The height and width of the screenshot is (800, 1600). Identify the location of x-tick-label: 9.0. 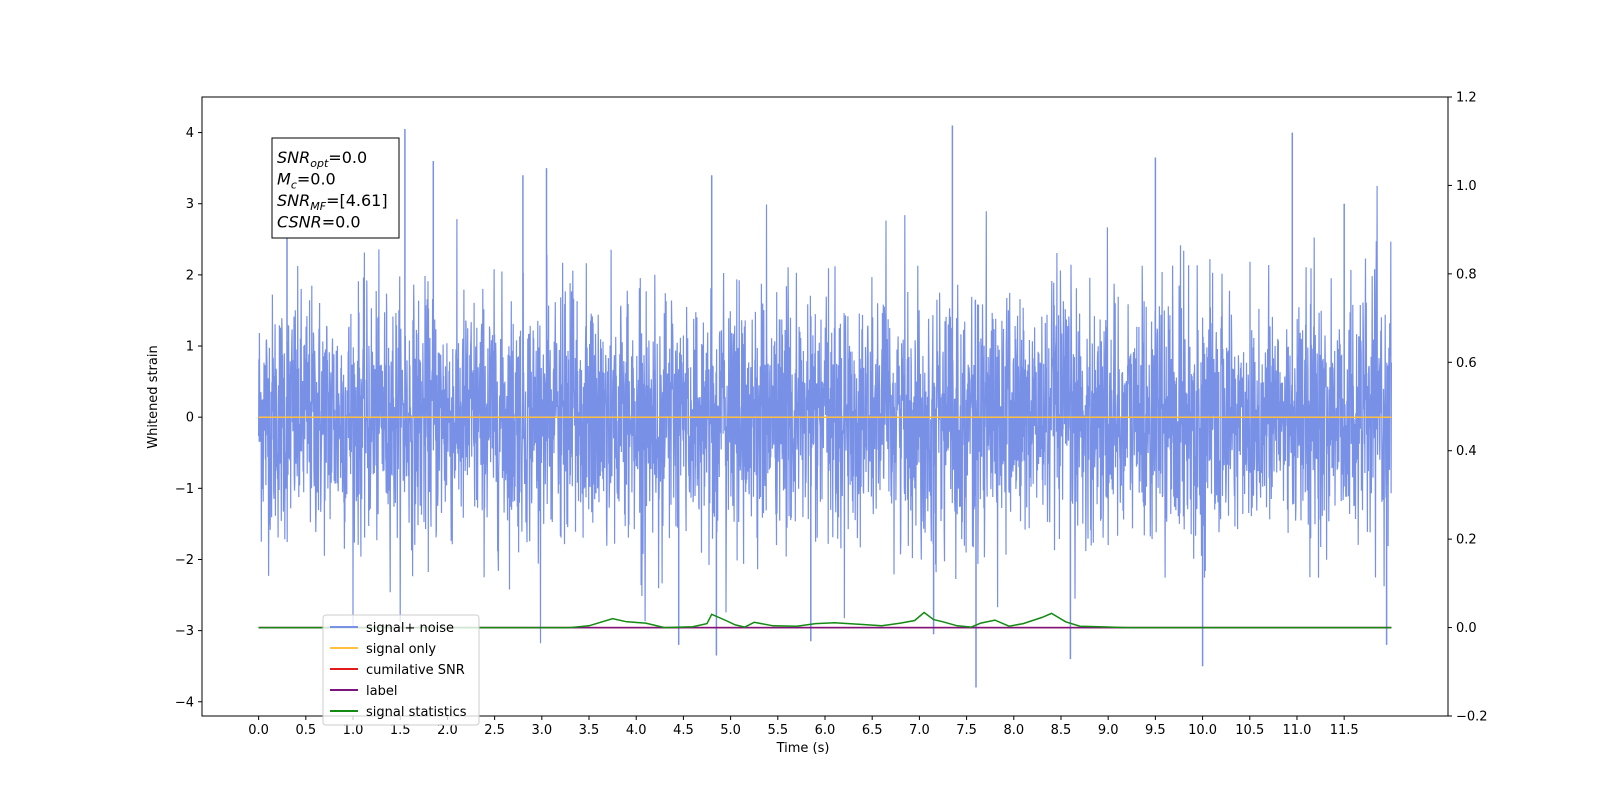
(1108, 730).